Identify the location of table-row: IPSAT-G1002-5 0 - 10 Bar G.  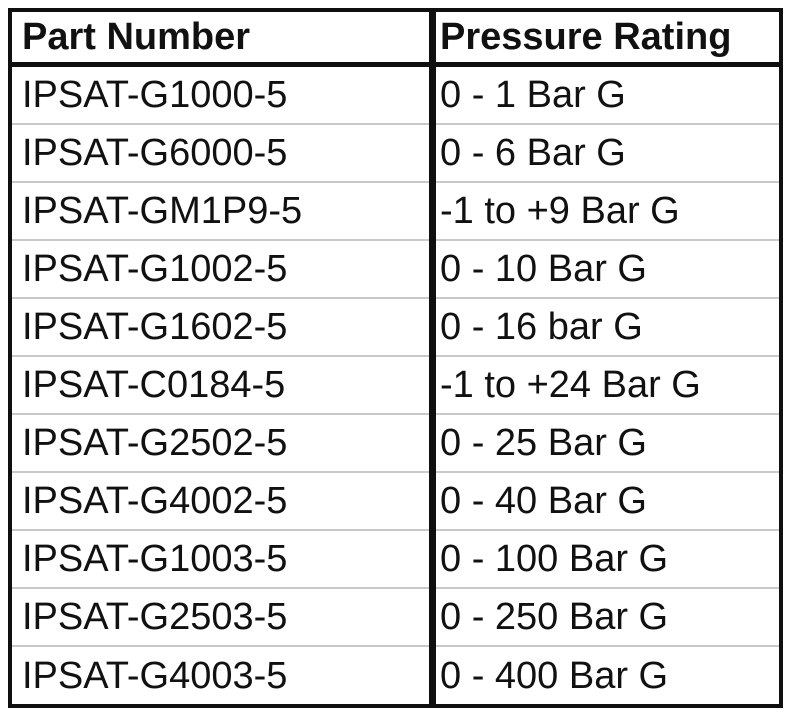
(395, 270).